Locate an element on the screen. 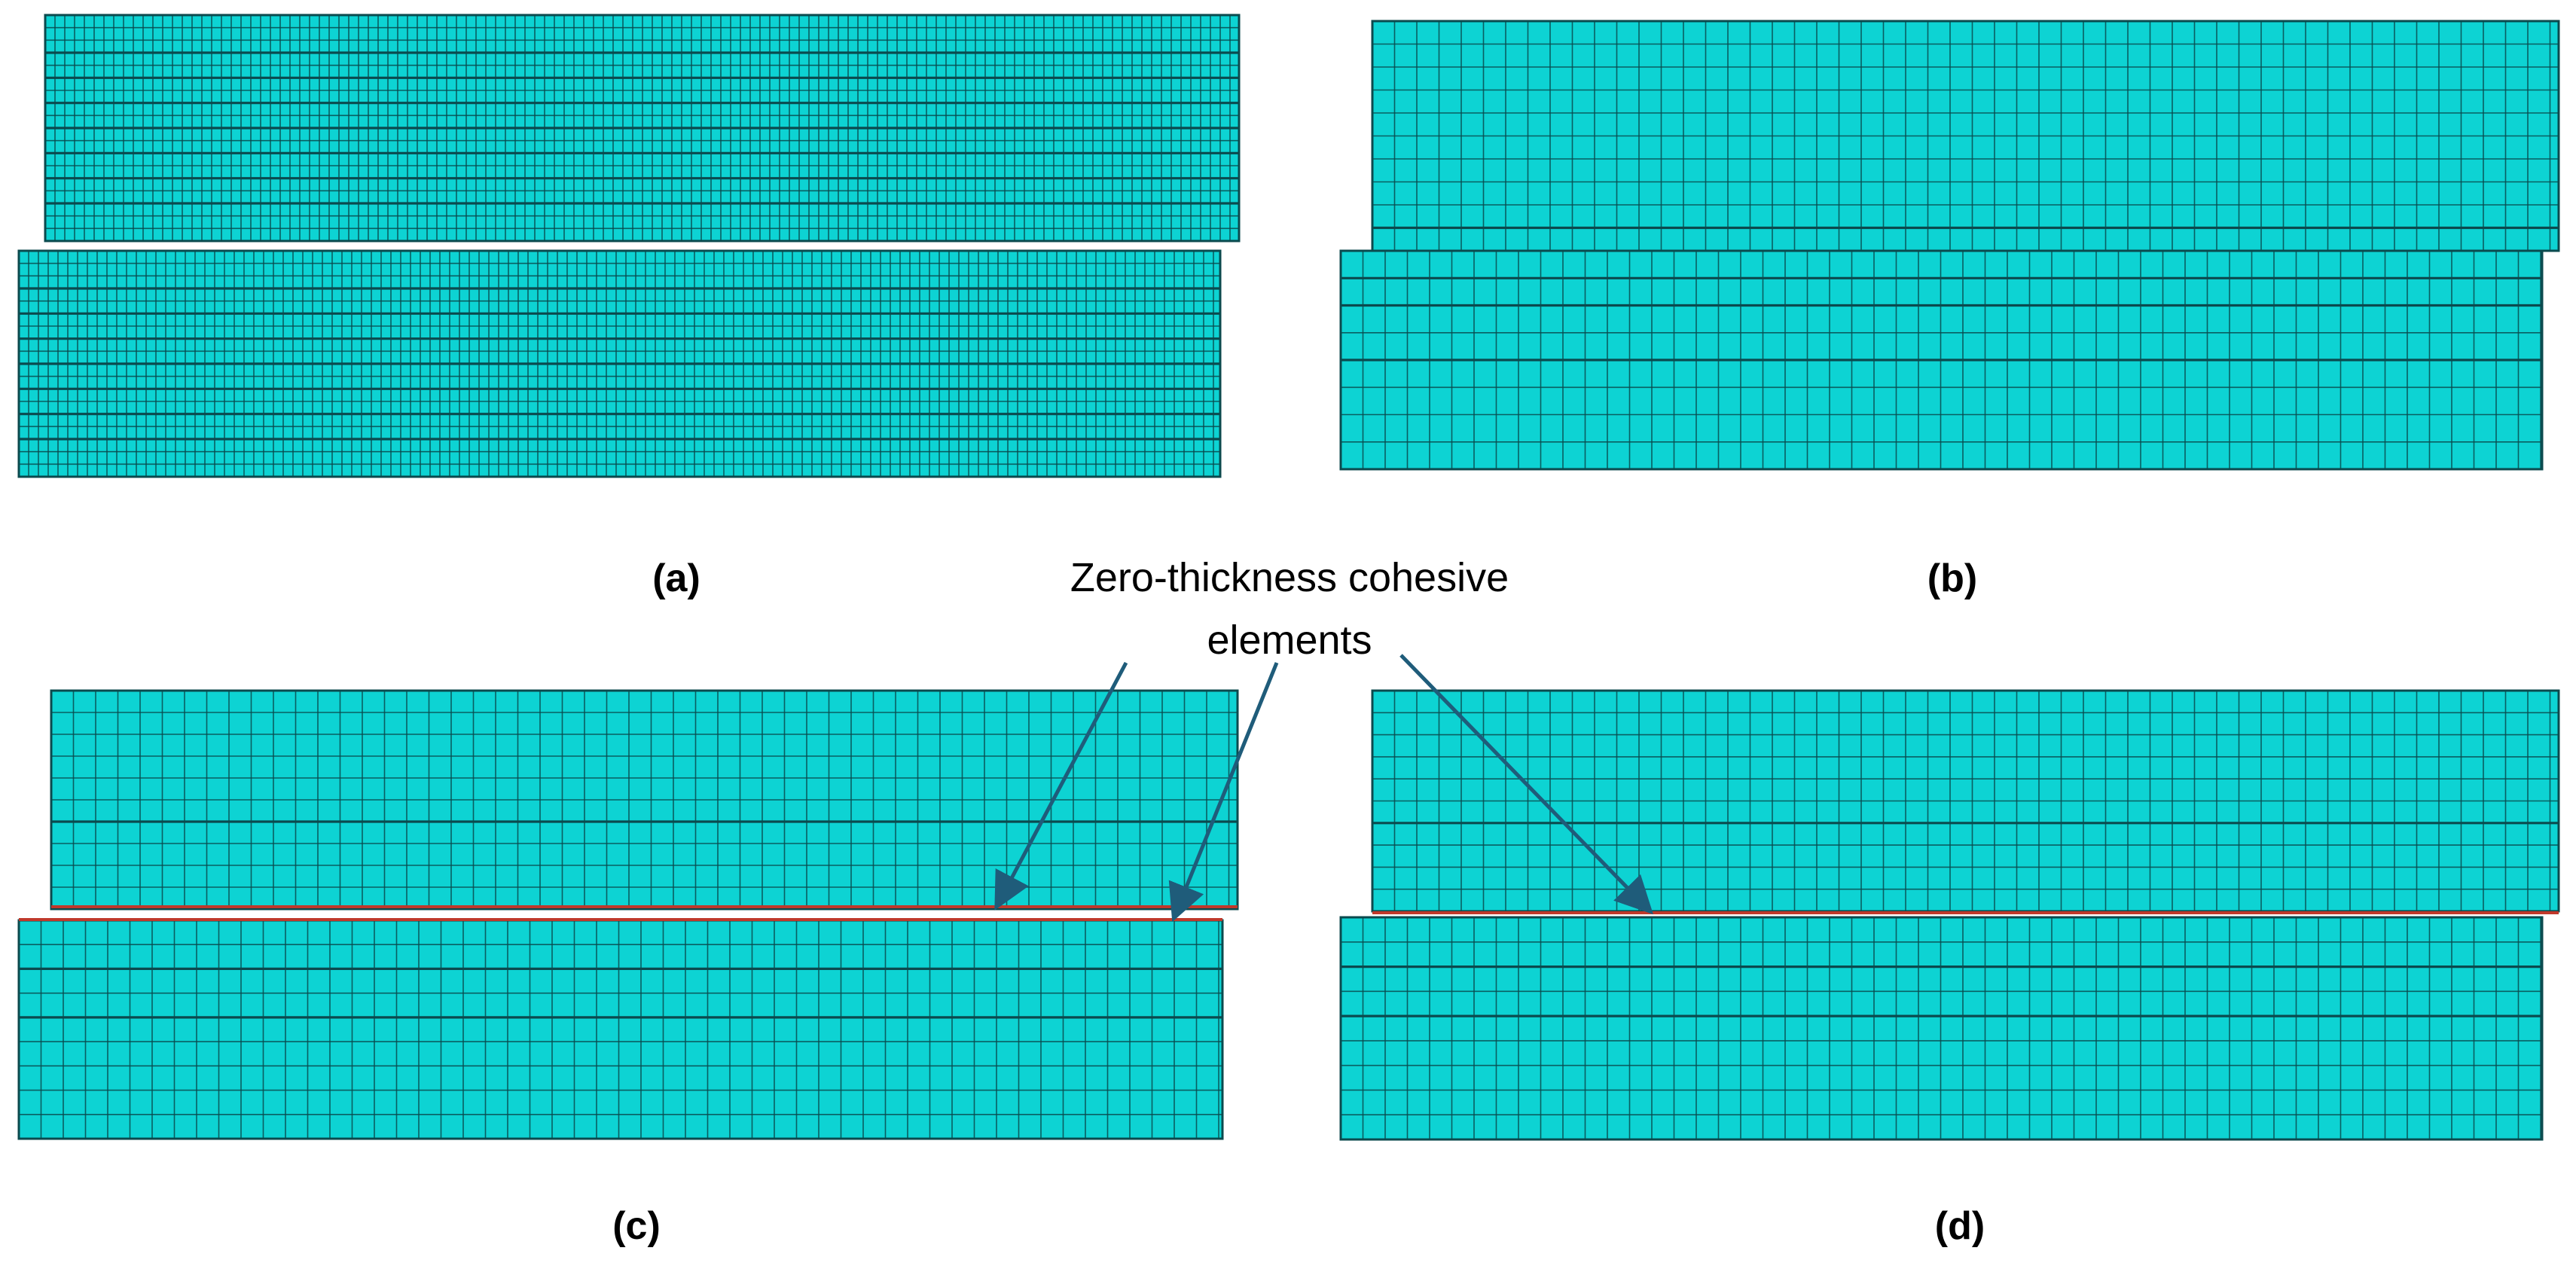  annotation-line-1: Zero-thickness cohesive is located at coordinates (1290, 577).